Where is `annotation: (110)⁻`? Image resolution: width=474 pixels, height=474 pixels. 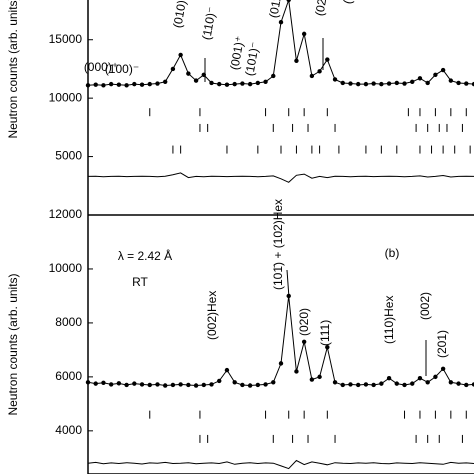 annotation: (110)⁻ is located at coordinates (209, 23).